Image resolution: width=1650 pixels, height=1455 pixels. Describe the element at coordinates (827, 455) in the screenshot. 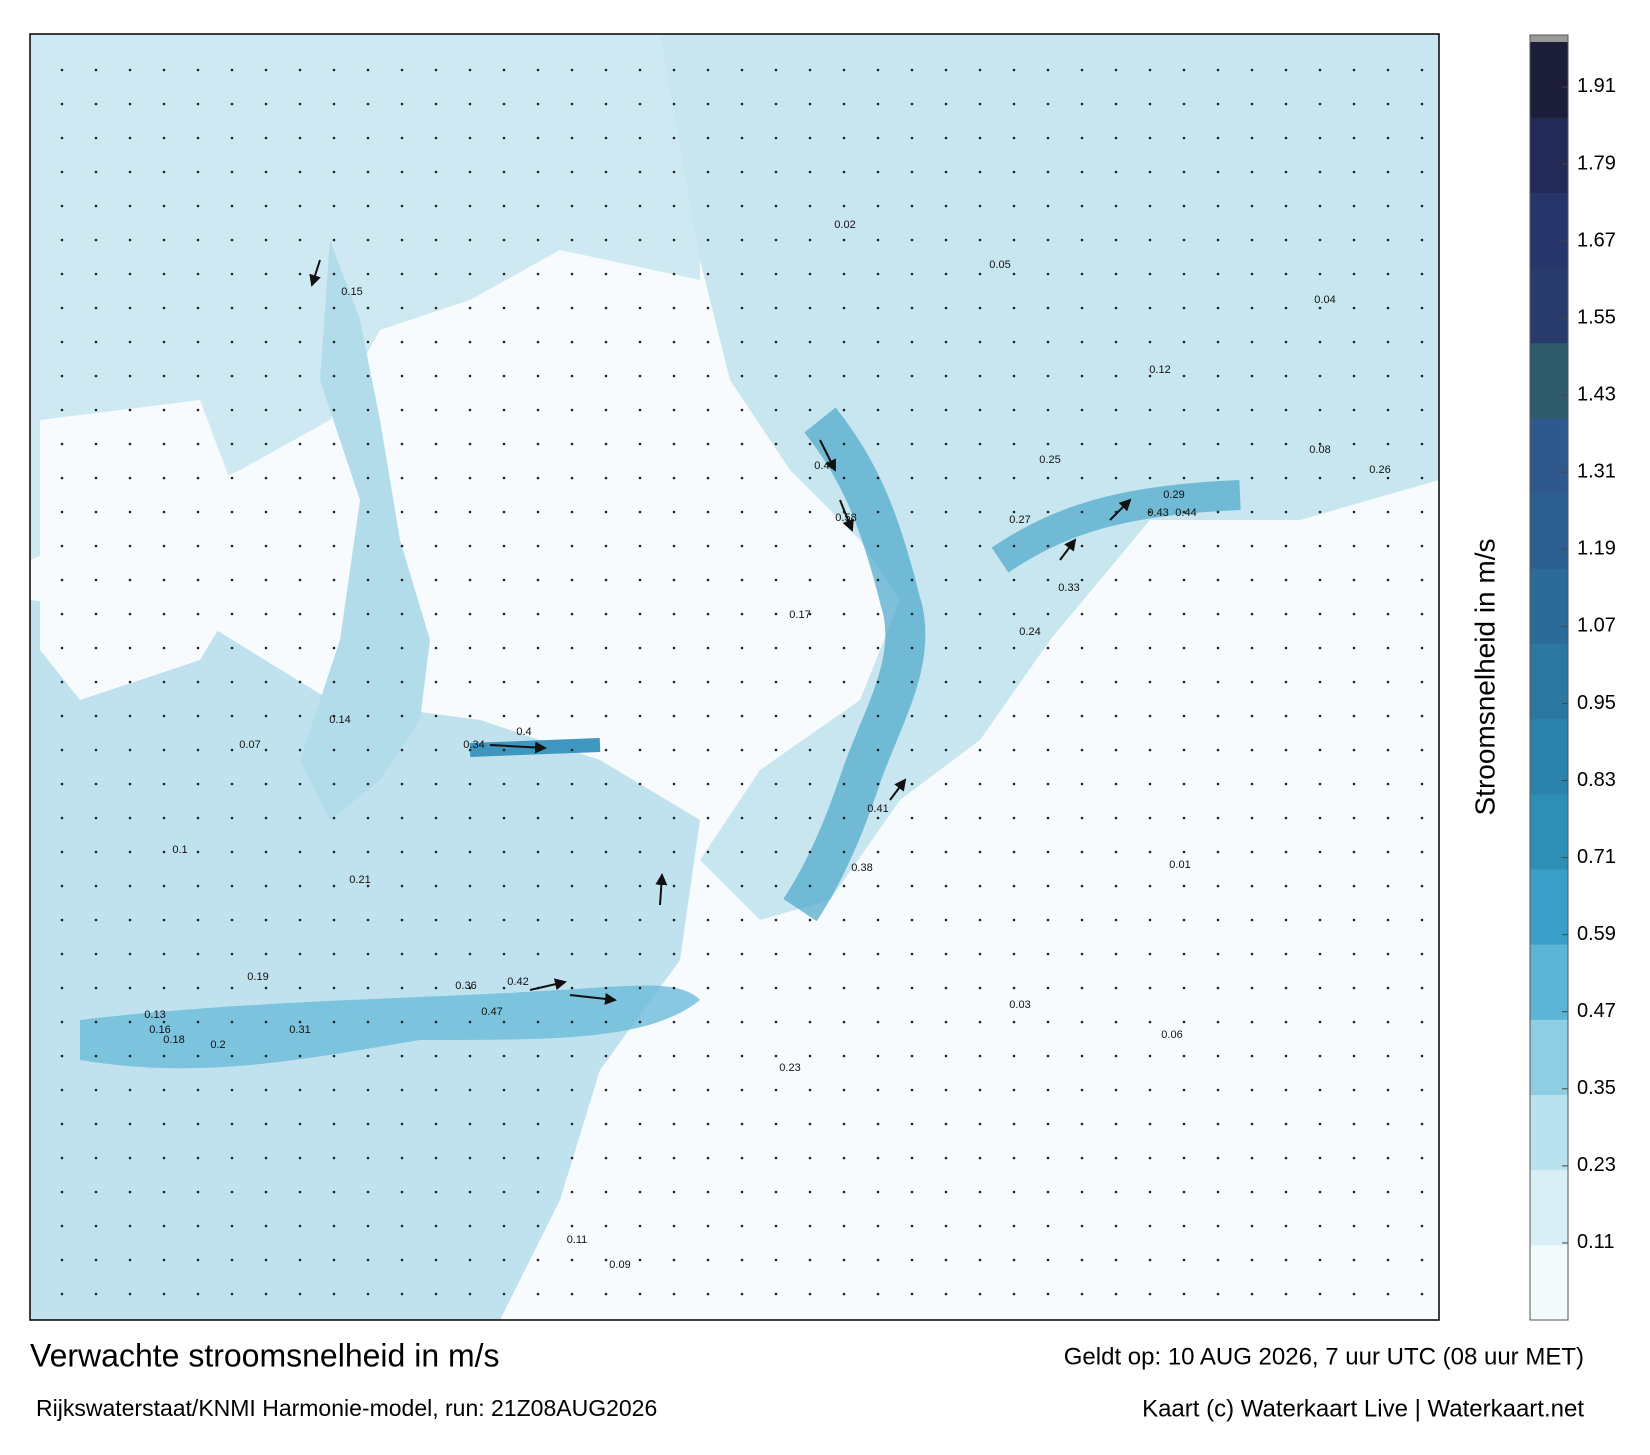

I see `arrow` at that location.